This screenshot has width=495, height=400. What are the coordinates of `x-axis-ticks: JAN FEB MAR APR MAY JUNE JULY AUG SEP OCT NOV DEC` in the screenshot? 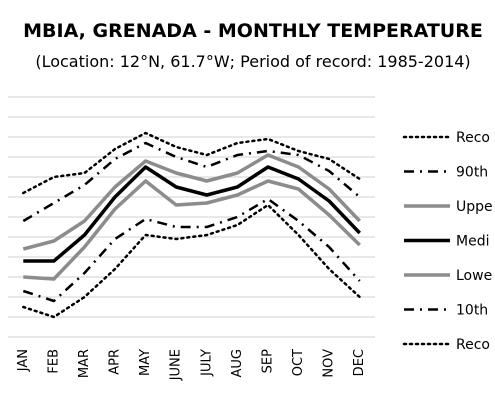 It's located at (191, 365).